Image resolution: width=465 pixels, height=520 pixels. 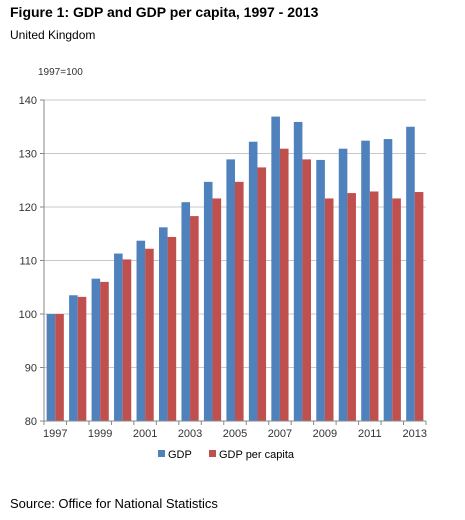 What do you see at coordinates (239, 301) in the screenshot?
I see `bar-gdp-per-capita-2005` at bounding box center [239, 301].